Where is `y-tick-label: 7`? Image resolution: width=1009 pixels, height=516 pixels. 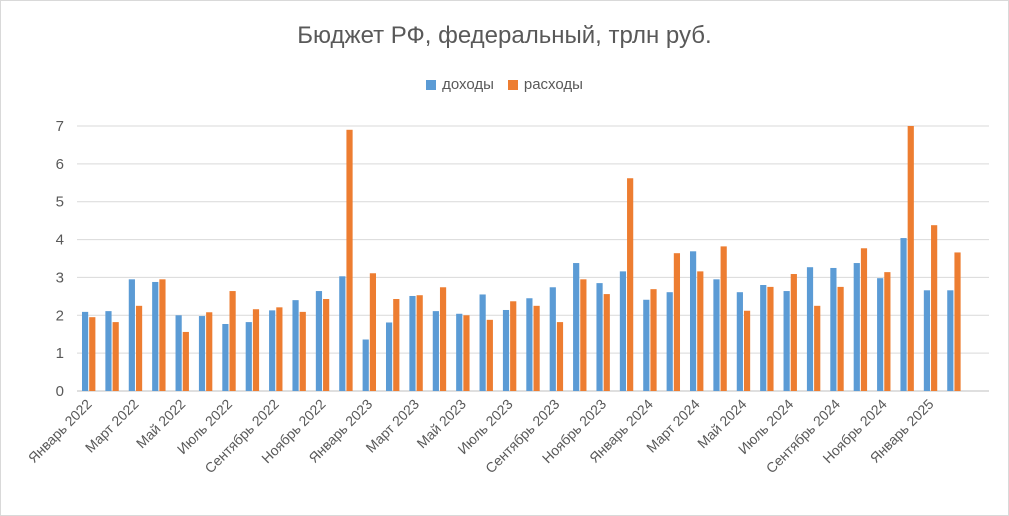 y-tick-label: 7 is located at coordinates (60, 126).